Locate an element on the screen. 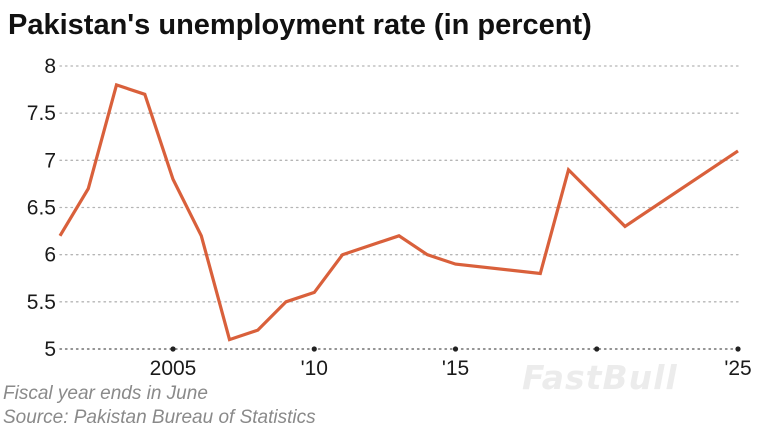  footnote: Fiscal year ends in June is located at coordinates (105, 394).